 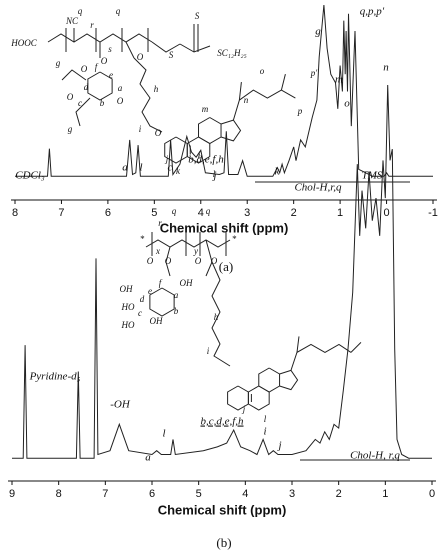 I want to click on caption: (b), so click(x=223, y=542).